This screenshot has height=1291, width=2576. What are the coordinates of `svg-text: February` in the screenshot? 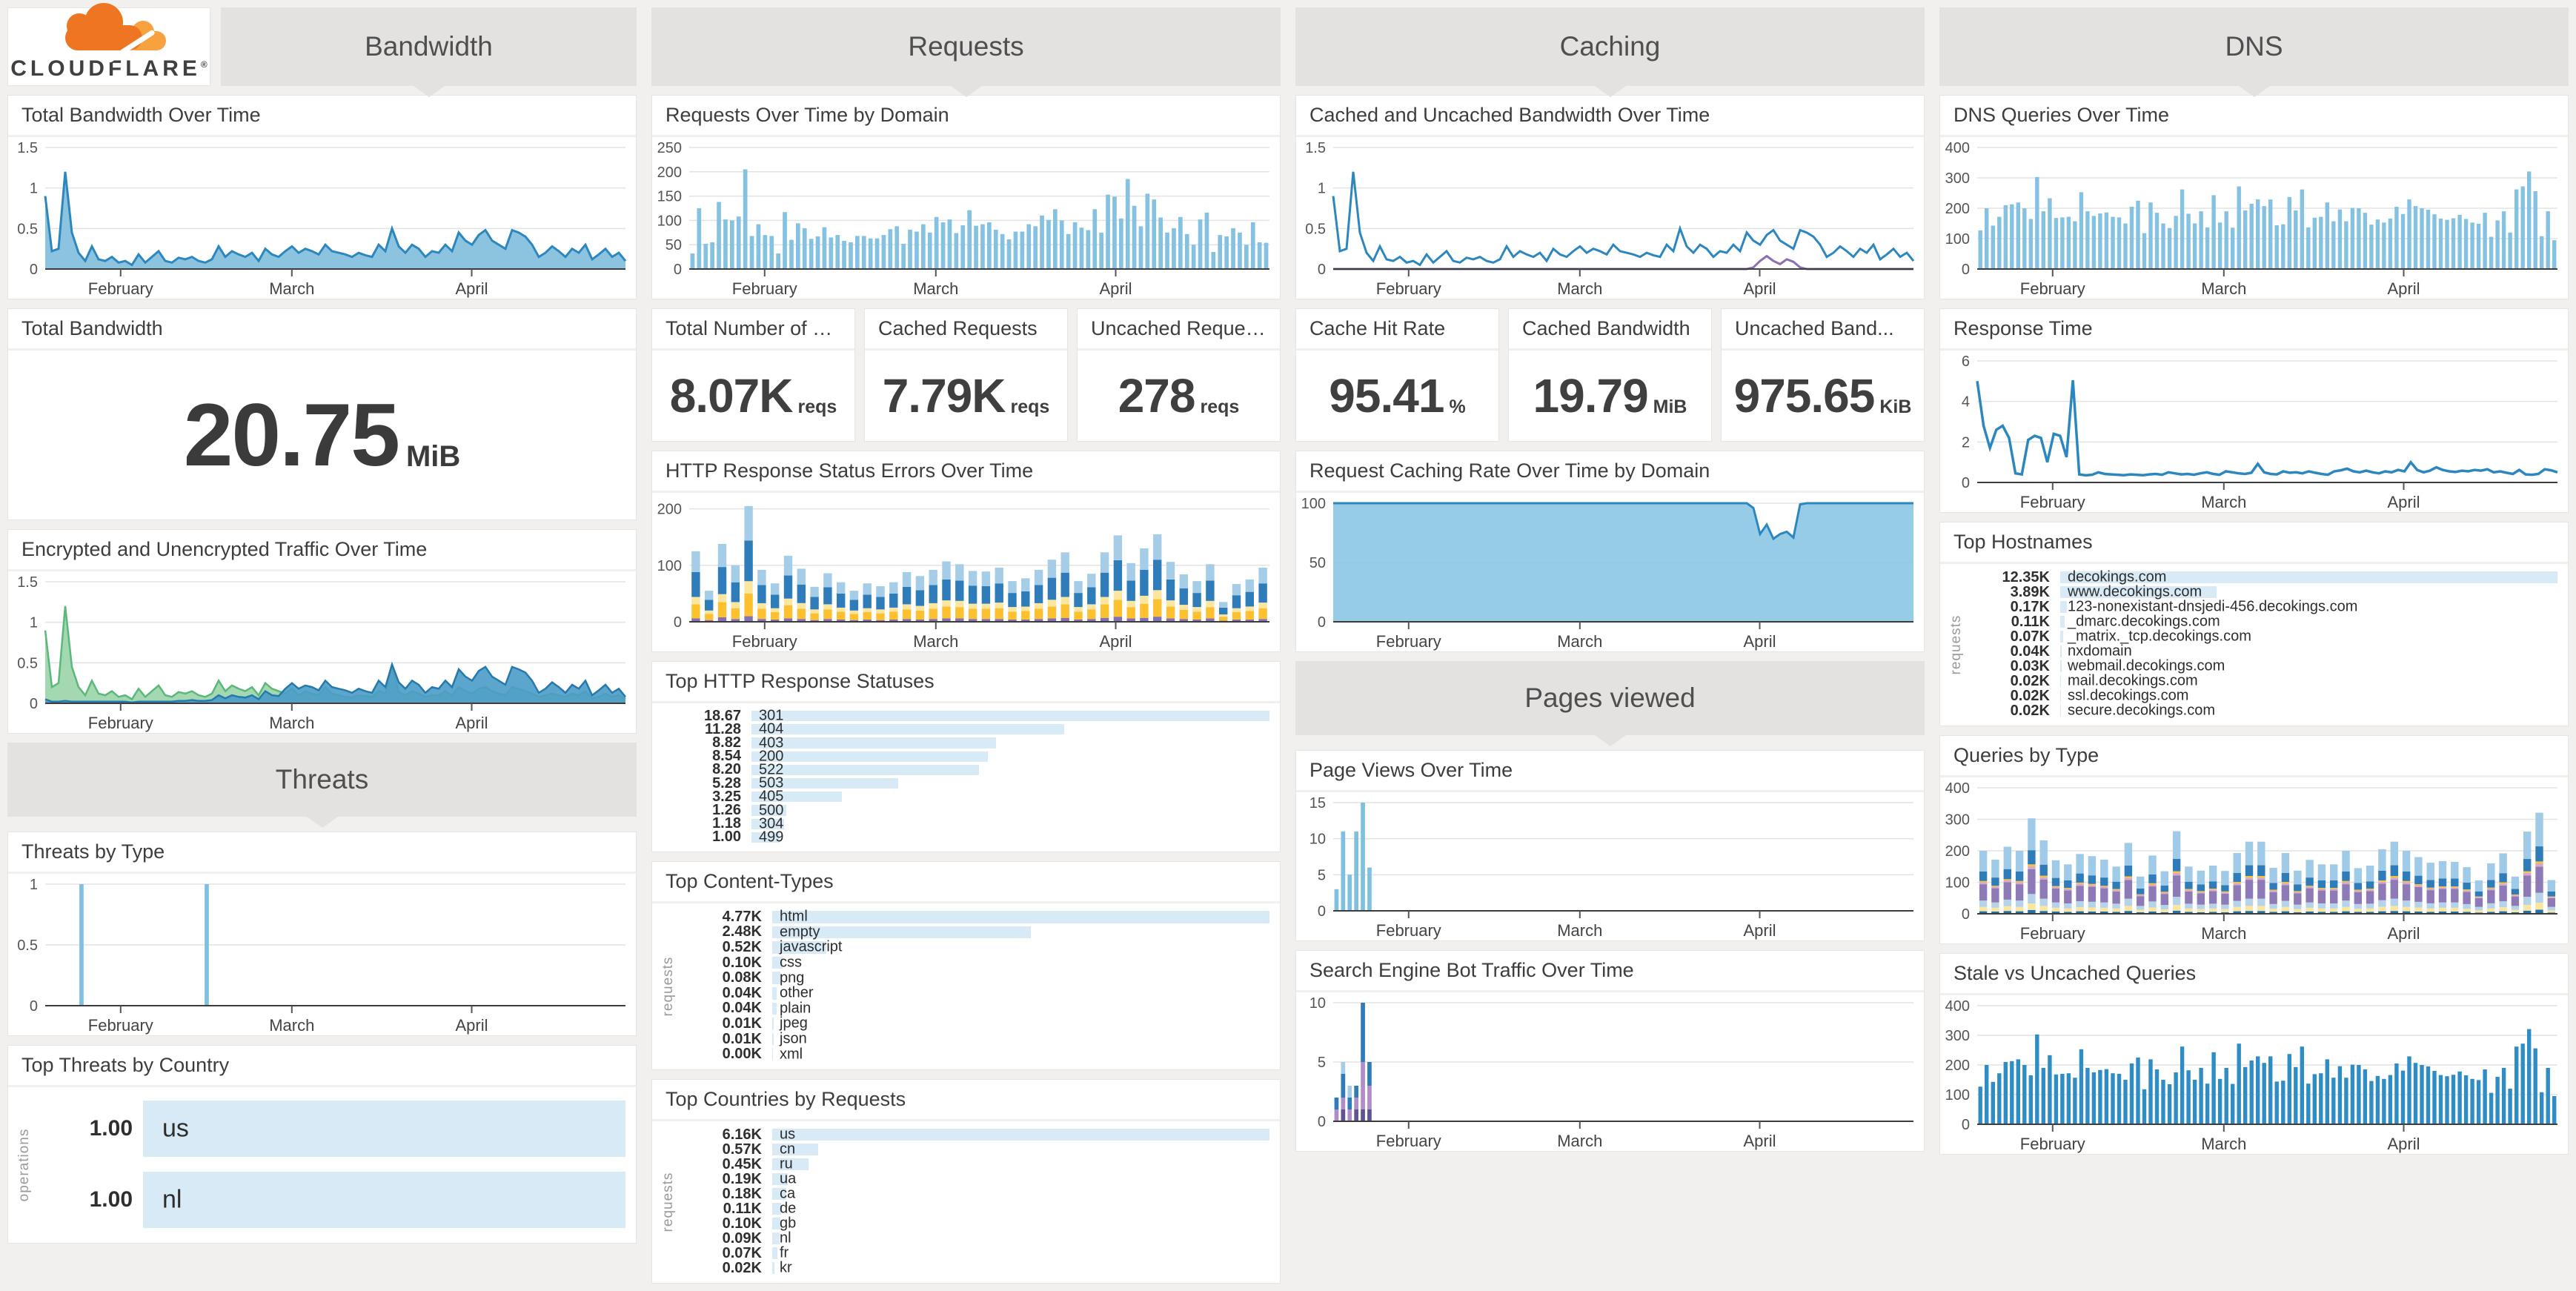 It's located at (2052, 934).